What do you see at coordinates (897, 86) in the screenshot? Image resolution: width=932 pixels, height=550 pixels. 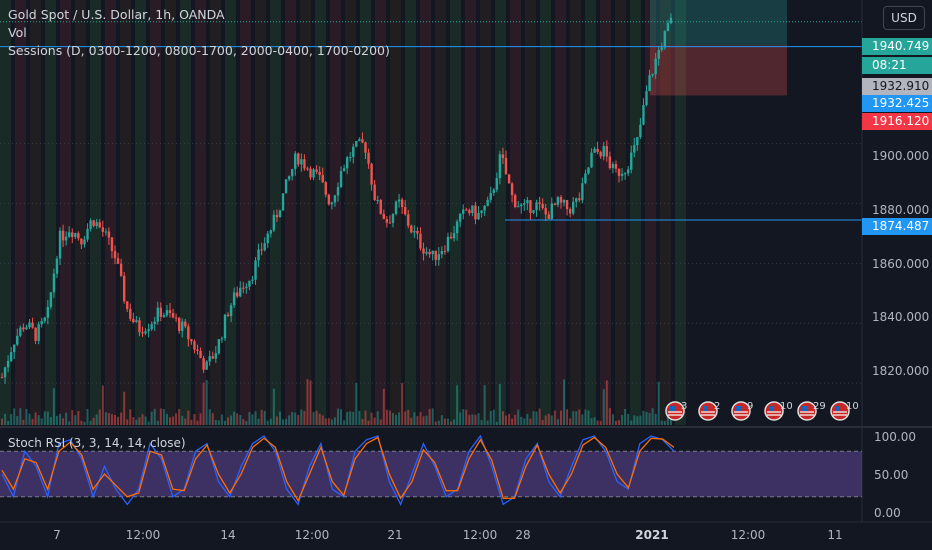 I see `position-entry-tag: 1932.910` at bounding box center [897, 86].